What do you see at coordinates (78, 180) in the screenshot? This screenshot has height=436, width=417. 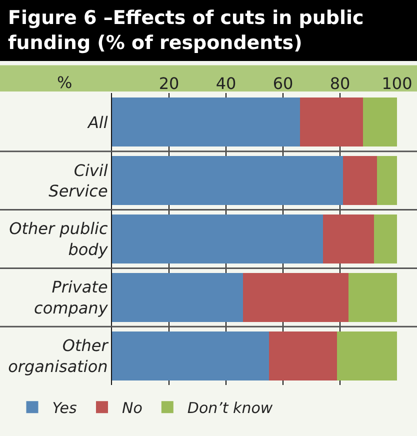 I see `y-tick-label: Civil Service` at bounding box center [78, 180].